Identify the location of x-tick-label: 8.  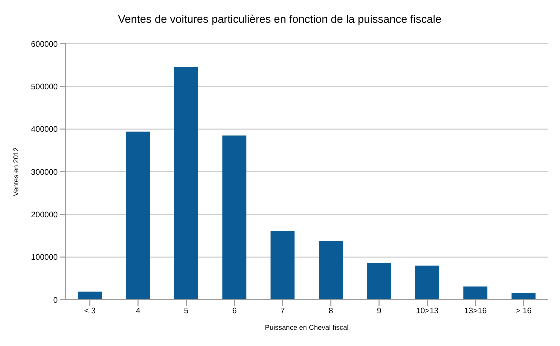
(331, 311).